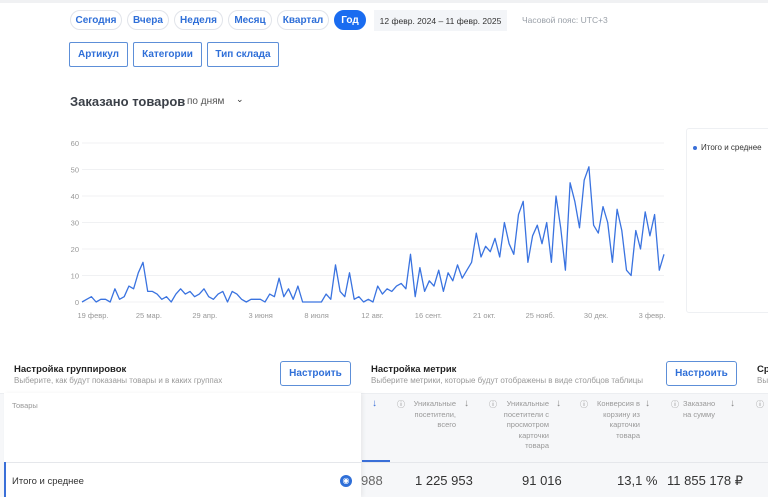 The width and height of the screenshot is (768, 497). I want to click on grouping-configure-button: Настроить, so click(315, 373).